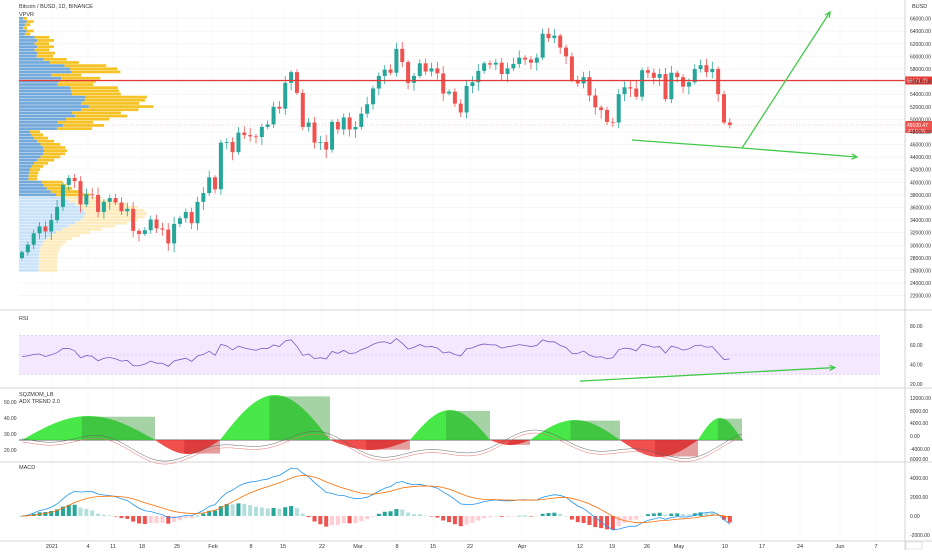  Describe the element at coordinates (177, 547) in the screenshot. I see `time-tick-label: 25` at that location.